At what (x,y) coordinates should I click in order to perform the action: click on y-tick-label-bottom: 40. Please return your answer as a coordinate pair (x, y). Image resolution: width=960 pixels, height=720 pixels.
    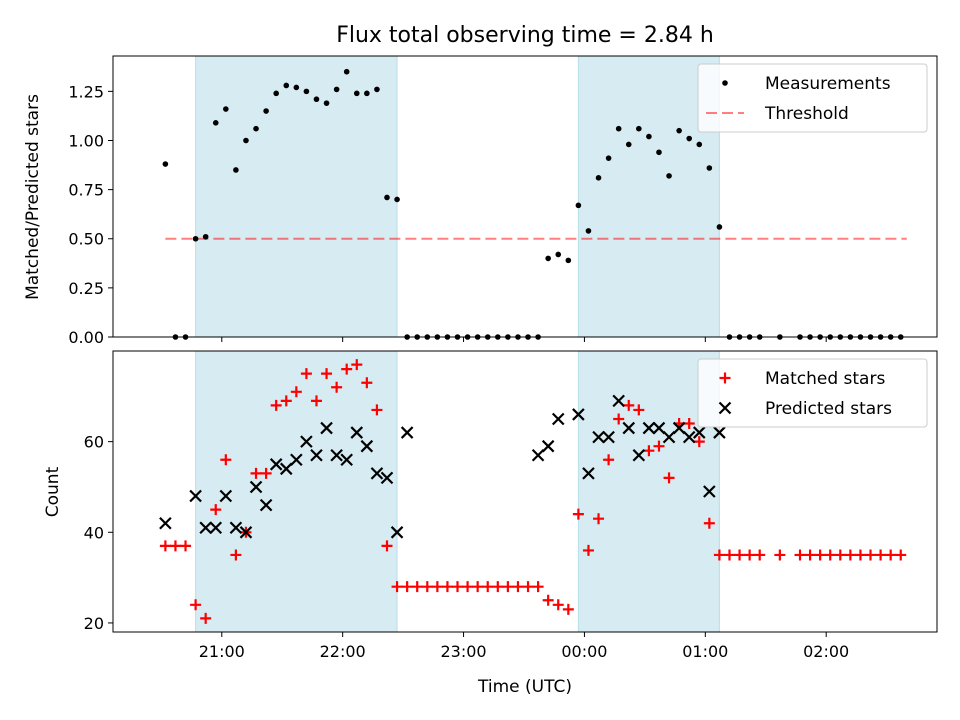
    Looking at the image, I should click on (94, 532).